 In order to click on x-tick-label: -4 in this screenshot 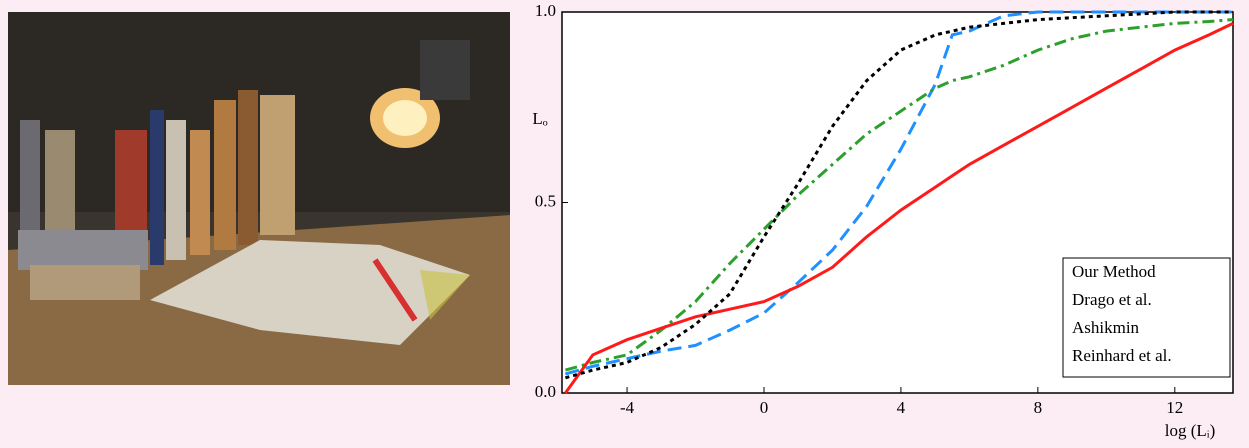, I will do `click(627, 407)`.